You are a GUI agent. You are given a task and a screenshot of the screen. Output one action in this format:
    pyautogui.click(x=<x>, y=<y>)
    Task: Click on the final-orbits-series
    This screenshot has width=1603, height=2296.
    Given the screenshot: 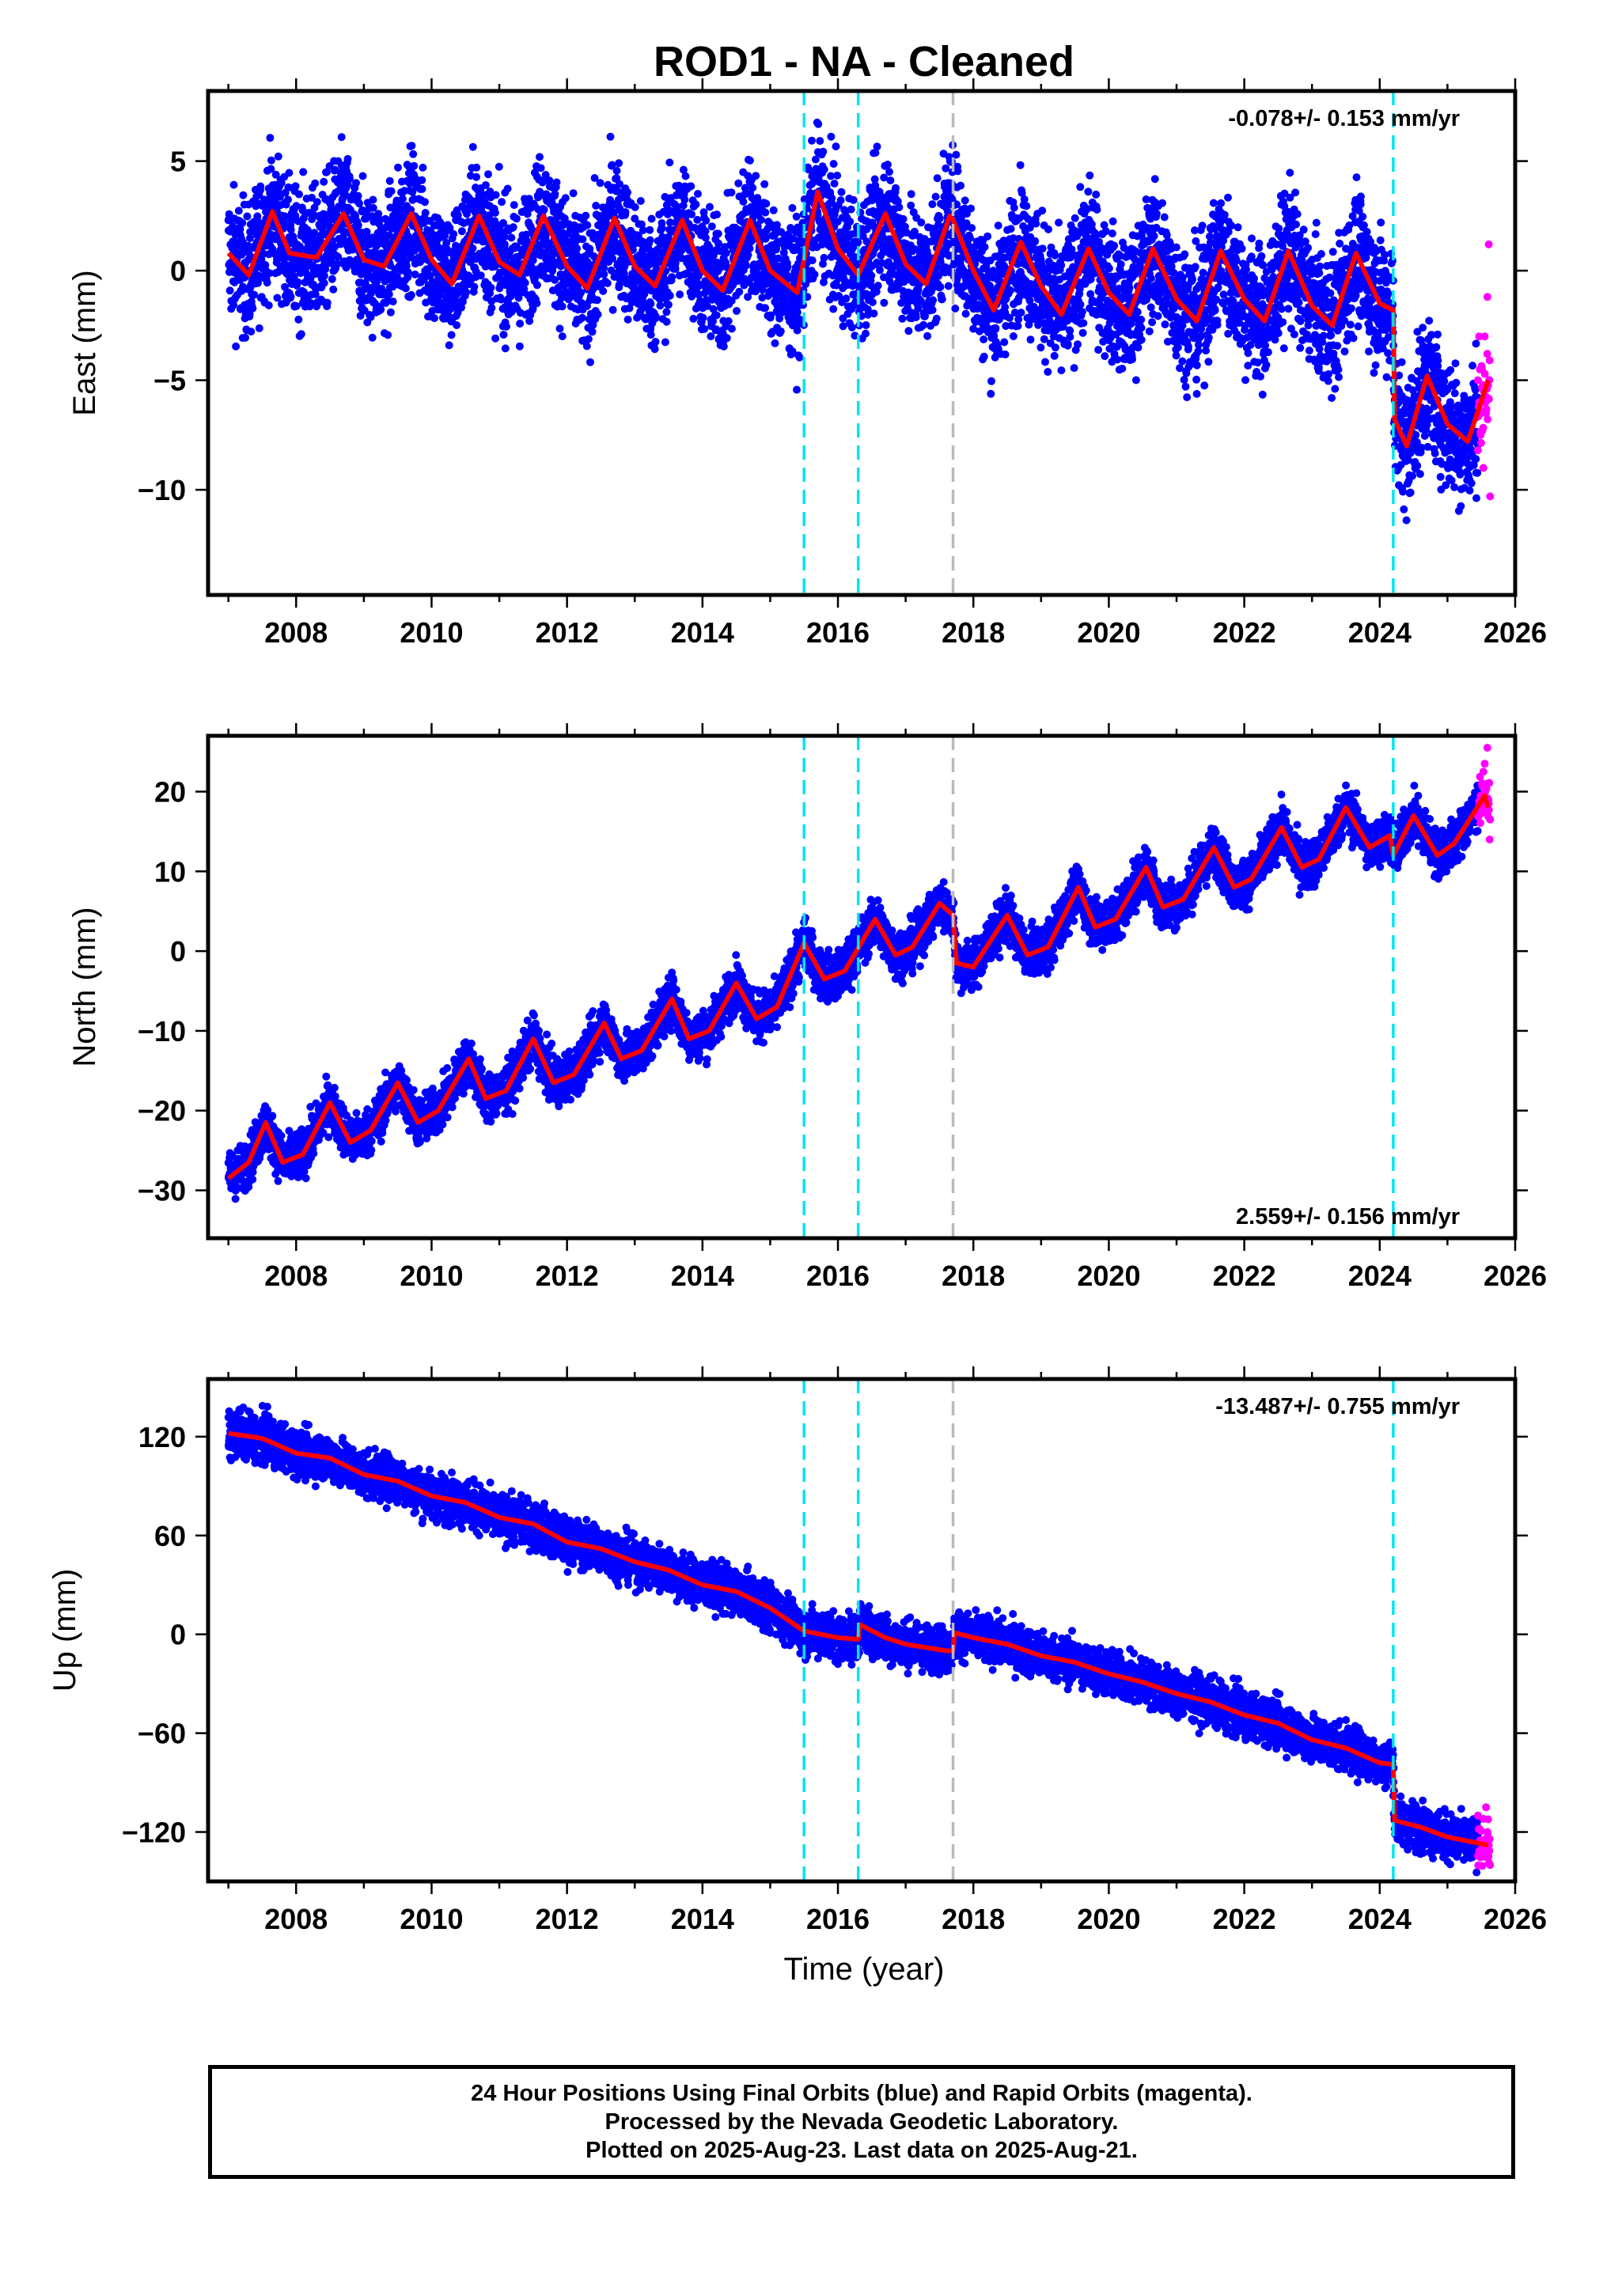 What is the action you would take?
    pyautogui.click(x=853, y=321)
    